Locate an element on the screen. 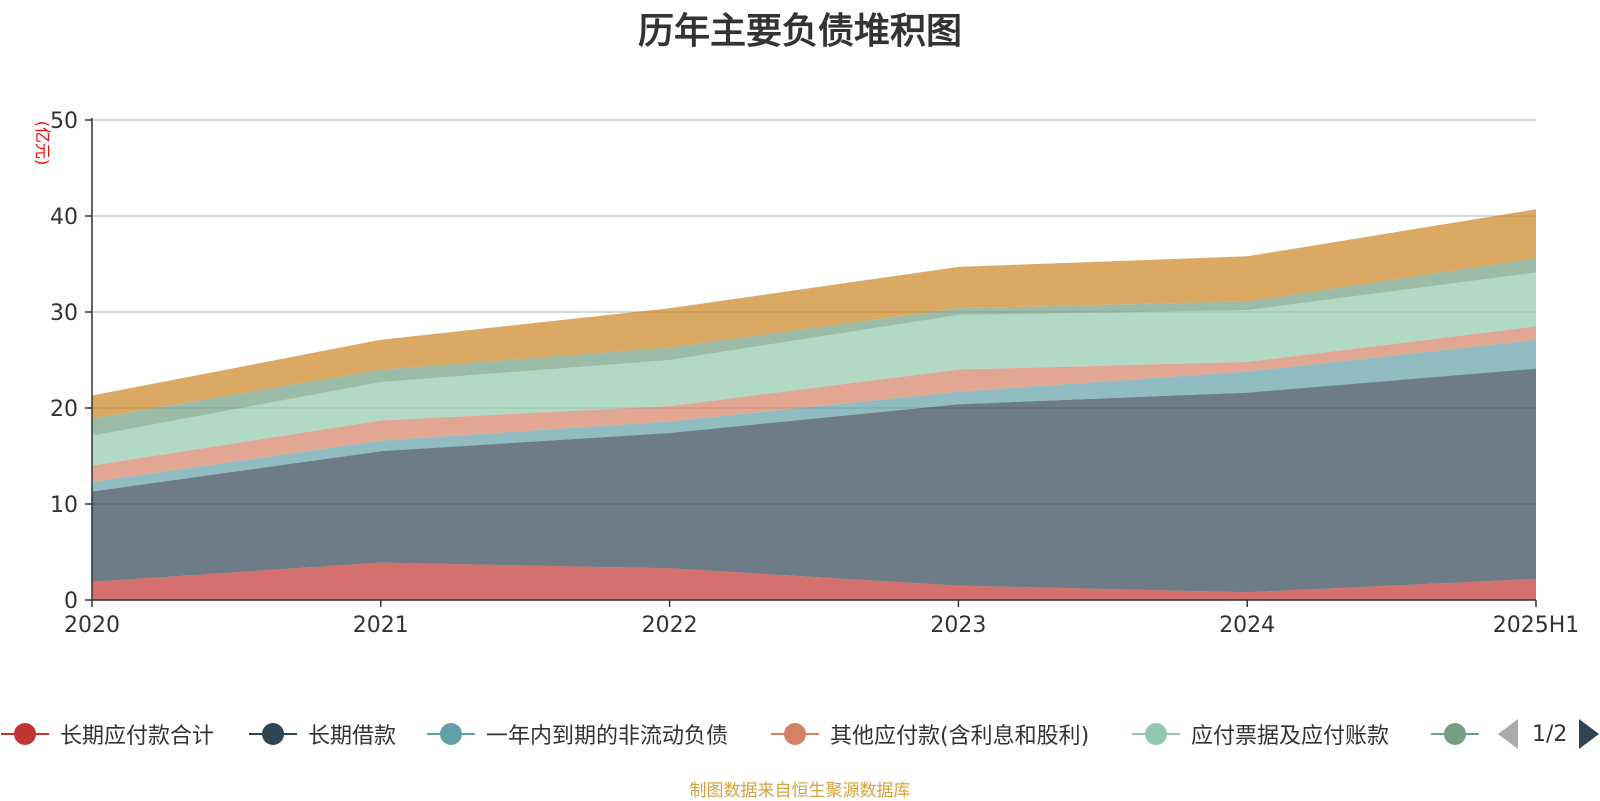  legend-item: 应付票据及应付账款 is located at coordinates (1260, 734).